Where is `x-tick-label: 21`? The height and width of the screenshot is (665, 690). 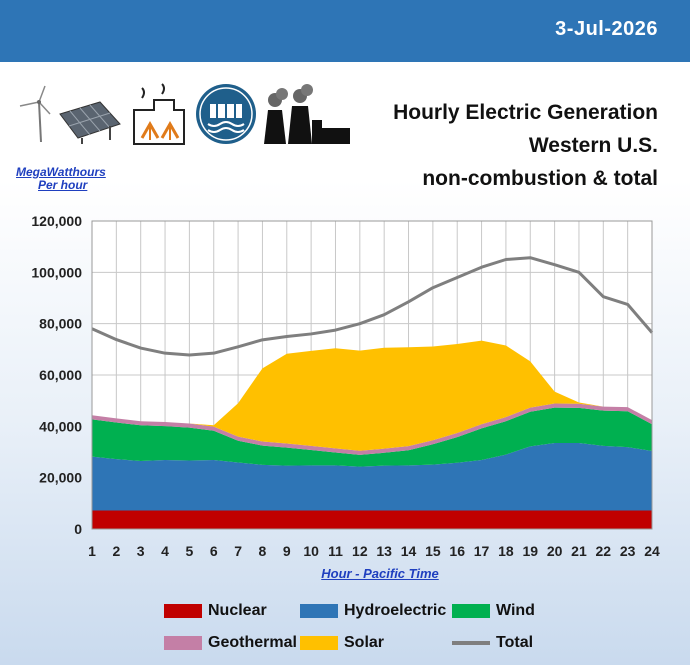
x-tick-label: 21 is located at coordinates (579, 551).